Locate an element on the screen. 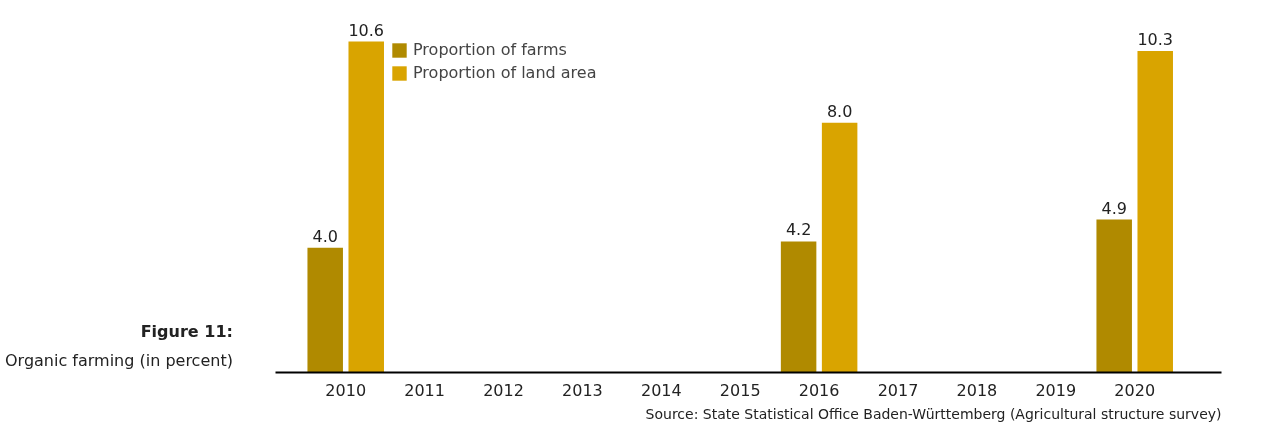 The image size is (1264, 426). x-tick-label: 2010 is located at coordinates (346, 390).